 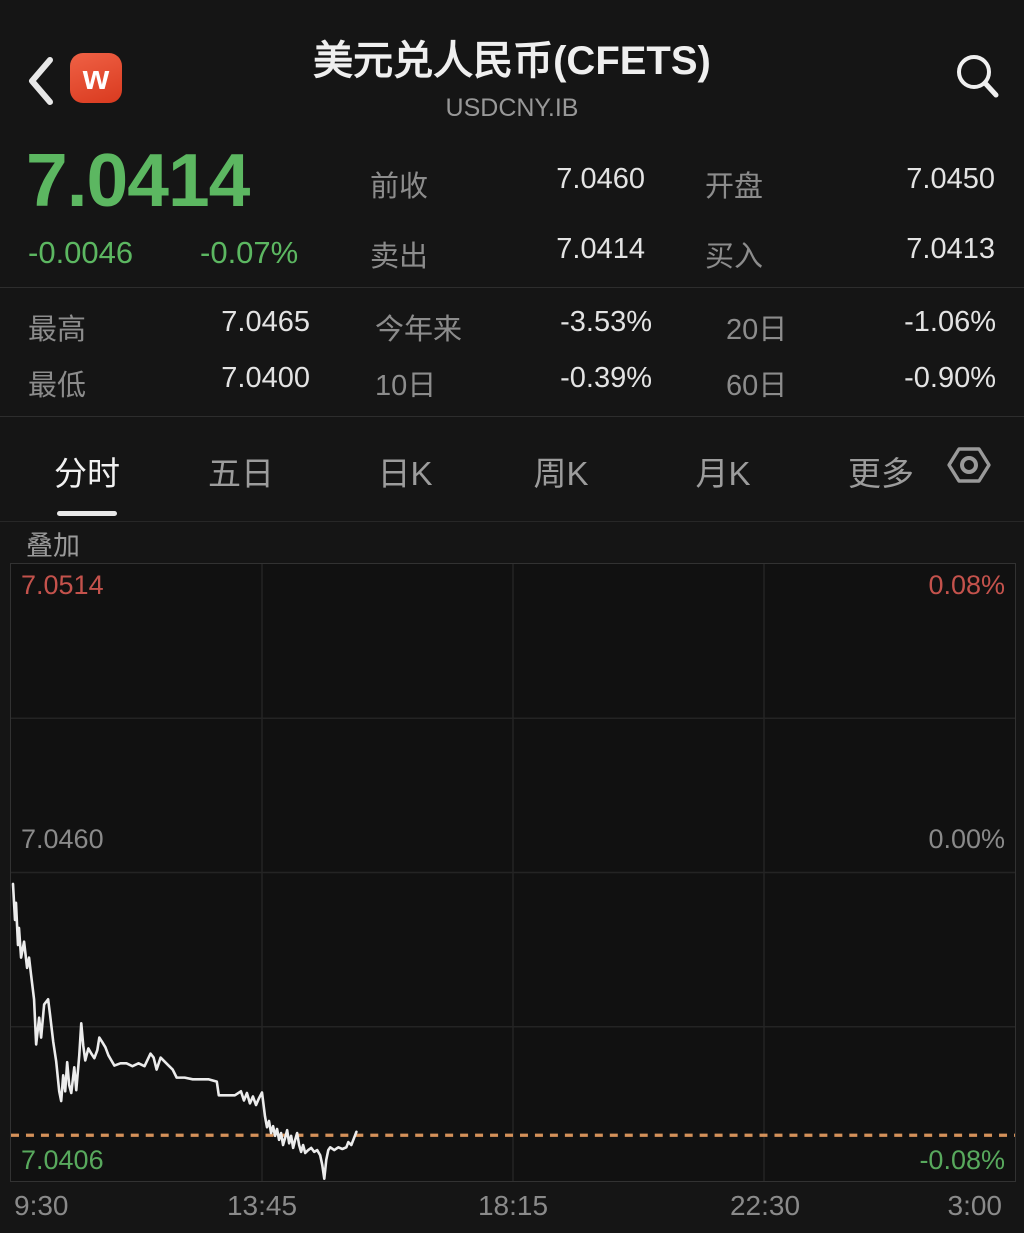 I want to click on price-change: -0.0046, so click(x=81, y=252).